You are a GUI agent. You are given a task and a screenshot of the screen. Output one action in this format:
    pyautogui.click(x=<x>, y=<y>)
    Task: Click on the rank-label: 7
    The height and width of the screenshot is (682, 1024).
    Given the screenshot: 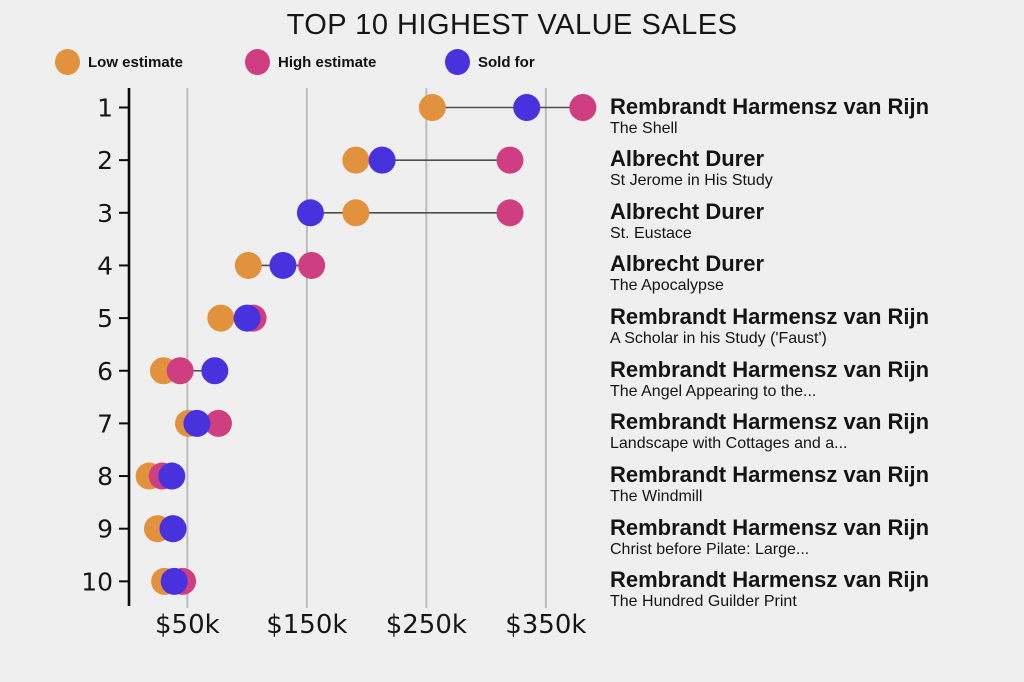 What is the action you would take?
    pyautogui.click(x=105, y=423)
    